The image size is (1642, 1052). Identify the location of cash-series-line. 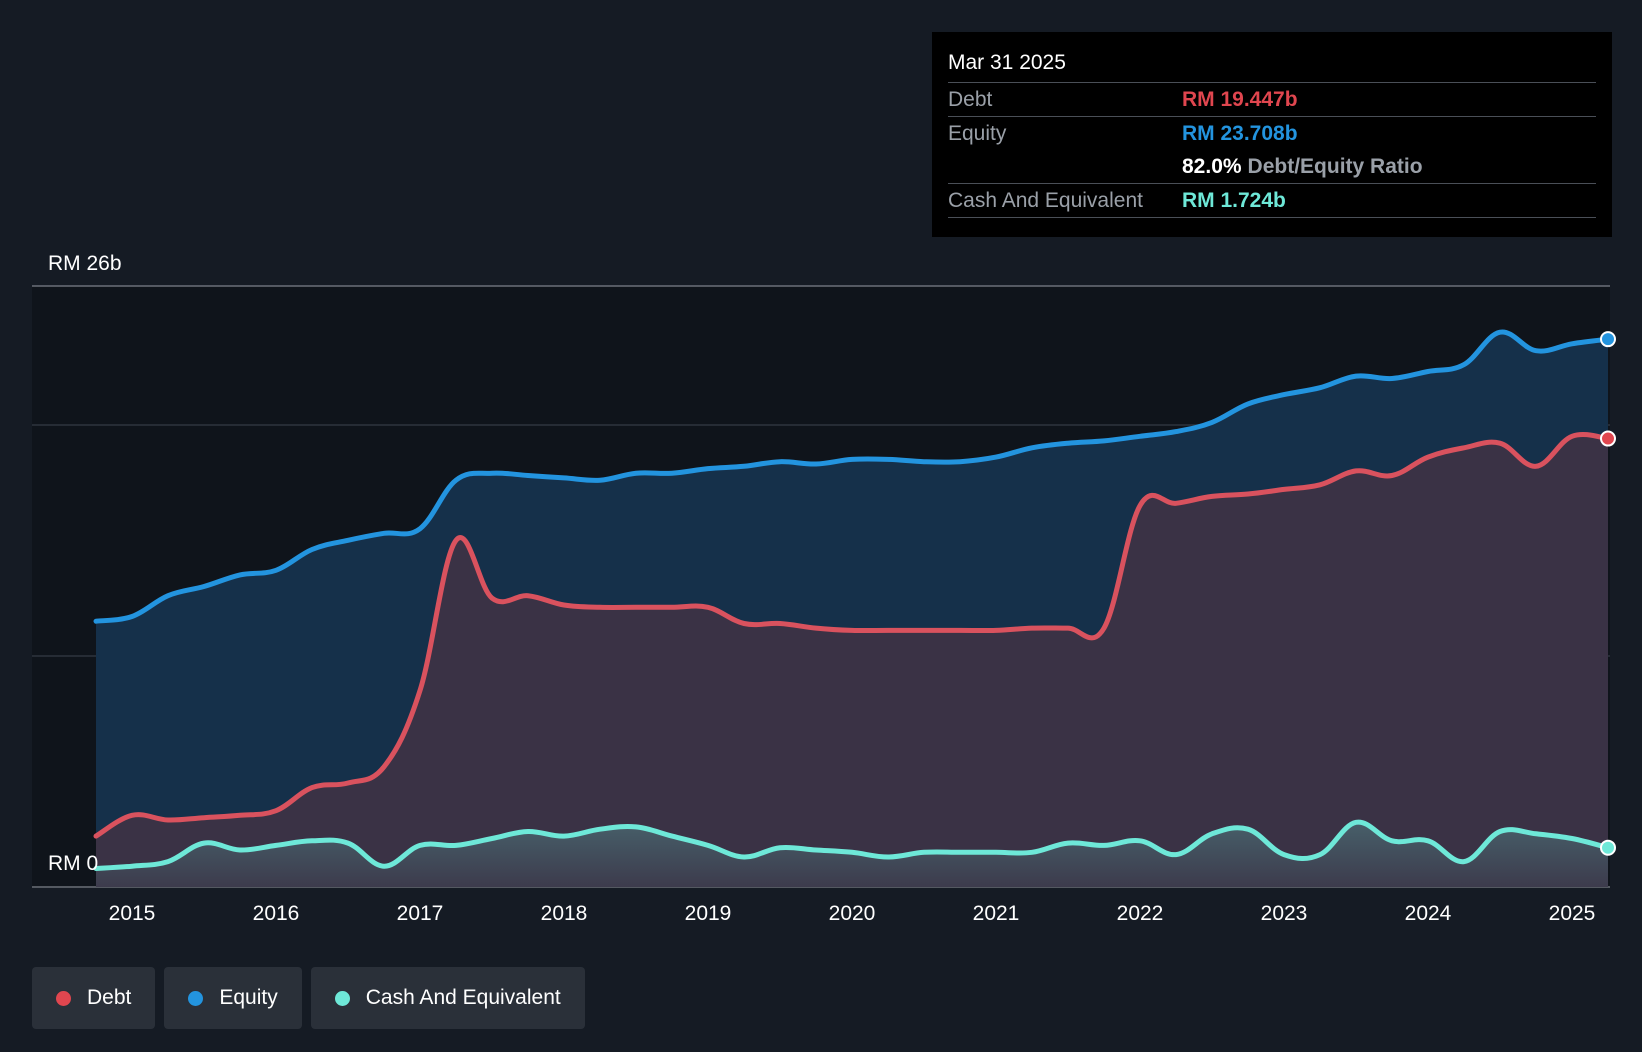
(852, 845).